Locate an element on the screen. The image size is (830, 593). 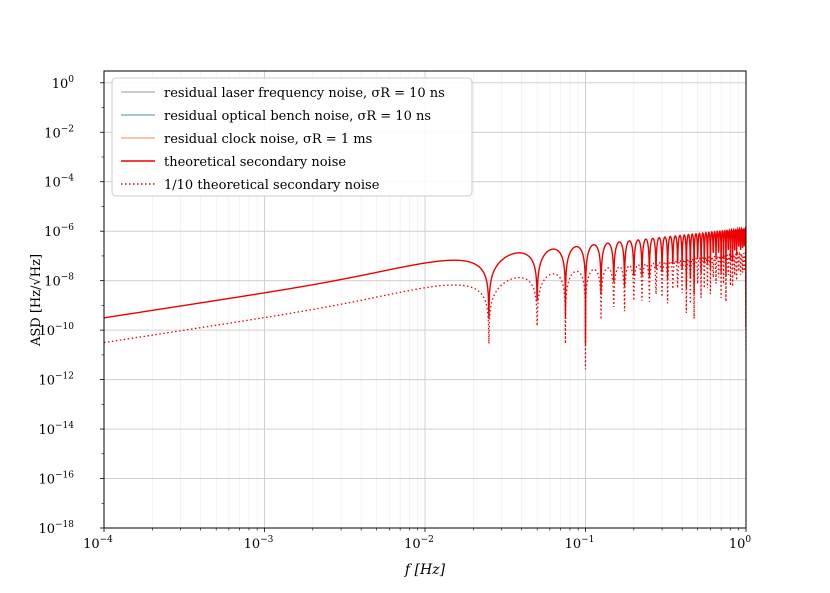
x-tick-label: 10⁰ is located at coordinates (740, 543).